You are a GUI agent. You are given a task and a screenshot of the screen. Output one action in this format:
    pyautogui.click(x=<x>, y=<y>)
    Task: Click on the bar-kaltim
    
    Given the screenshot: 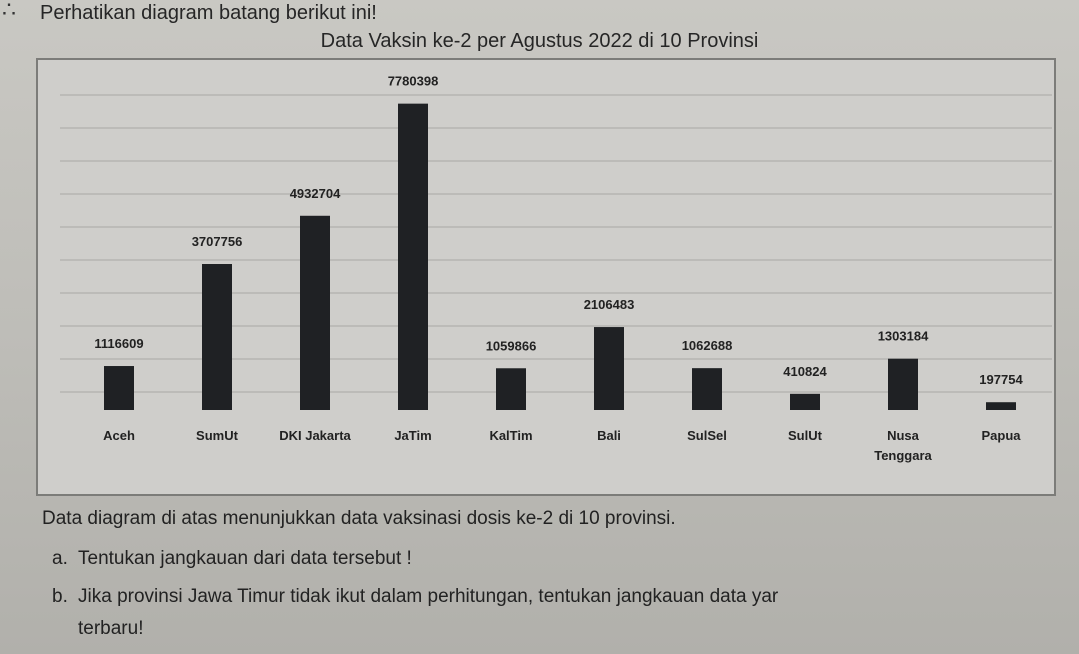 What is the action you would take?
    pyautogui.click(x=511, y=389)
    